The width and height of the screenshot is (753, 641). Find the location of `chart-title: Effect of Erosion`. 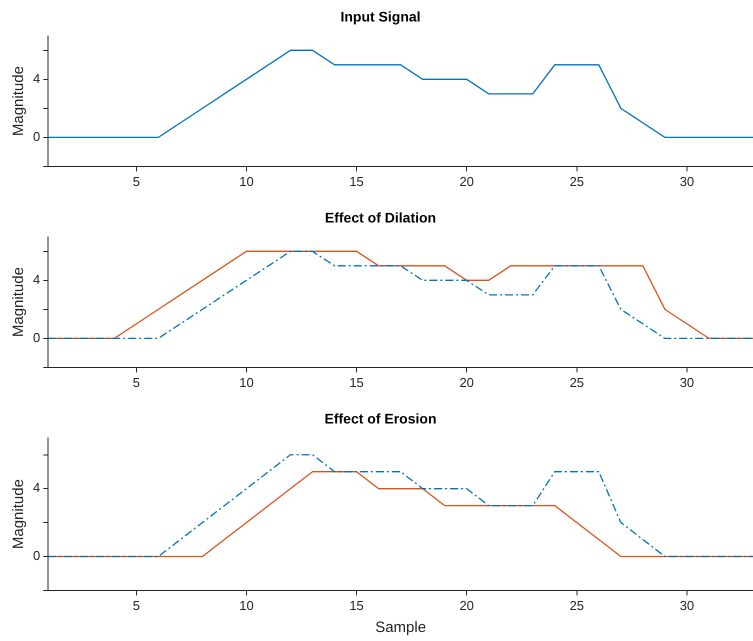

chart-title: Effect of Erosion is located at coordinates (380, 418).